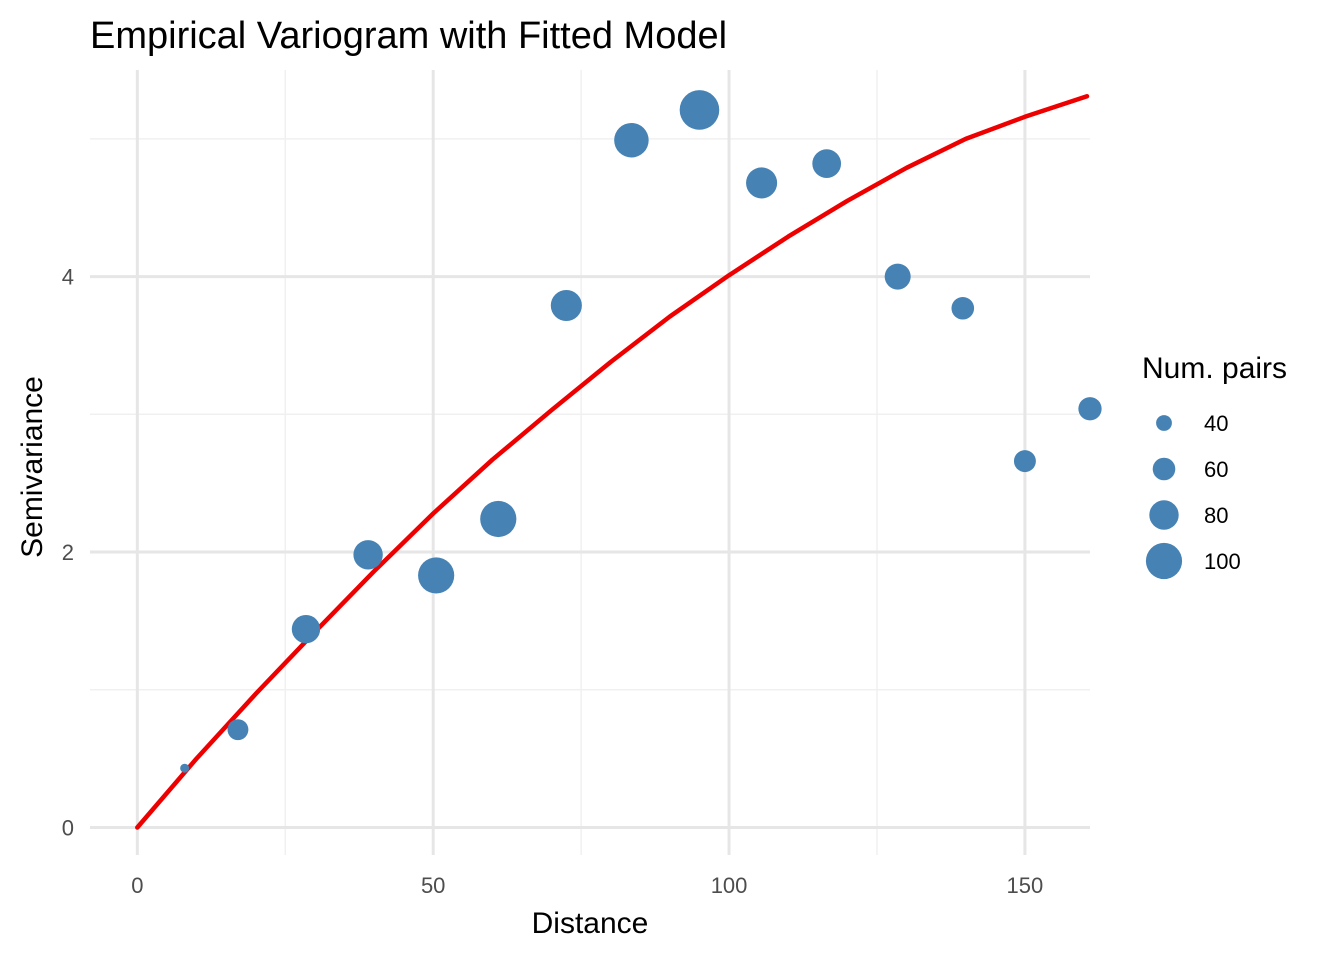 The image size is (1344, 960). Describe the element at coordinates (1025, 885) in the screenshot. I see `x-tick-label: 150` at that location.